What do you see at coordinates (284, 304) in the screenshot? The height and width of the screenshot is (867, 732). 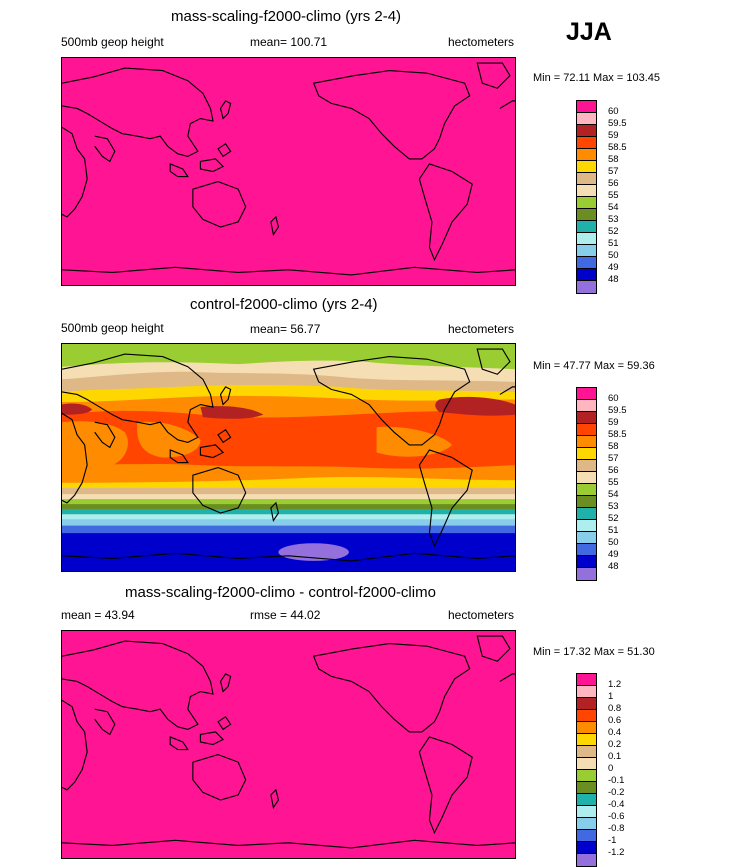 I see `panel2-title: control-f2000-climo (yrs 2-4)` at bounding box center [284, 304].